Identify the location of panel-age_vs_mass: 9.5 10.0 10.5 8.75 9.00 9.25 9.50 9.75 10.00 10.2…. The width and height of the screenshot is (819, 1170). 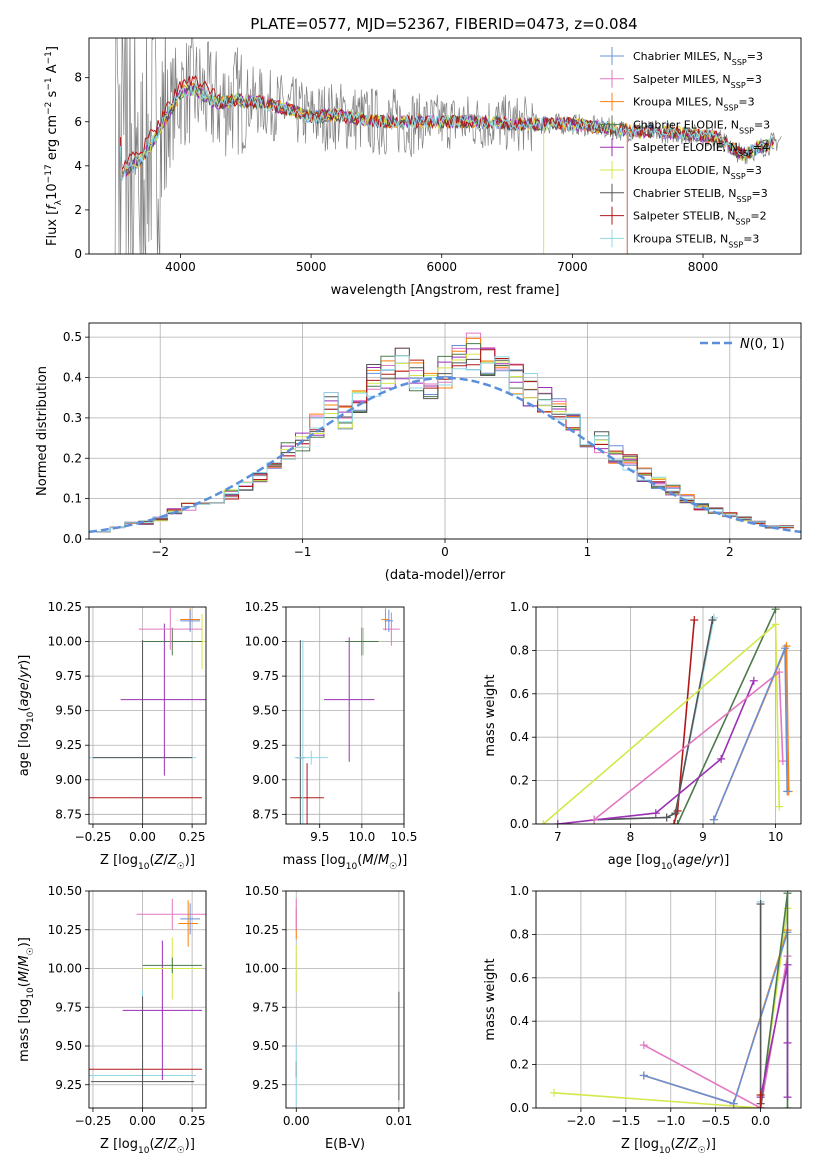
(331, 736).